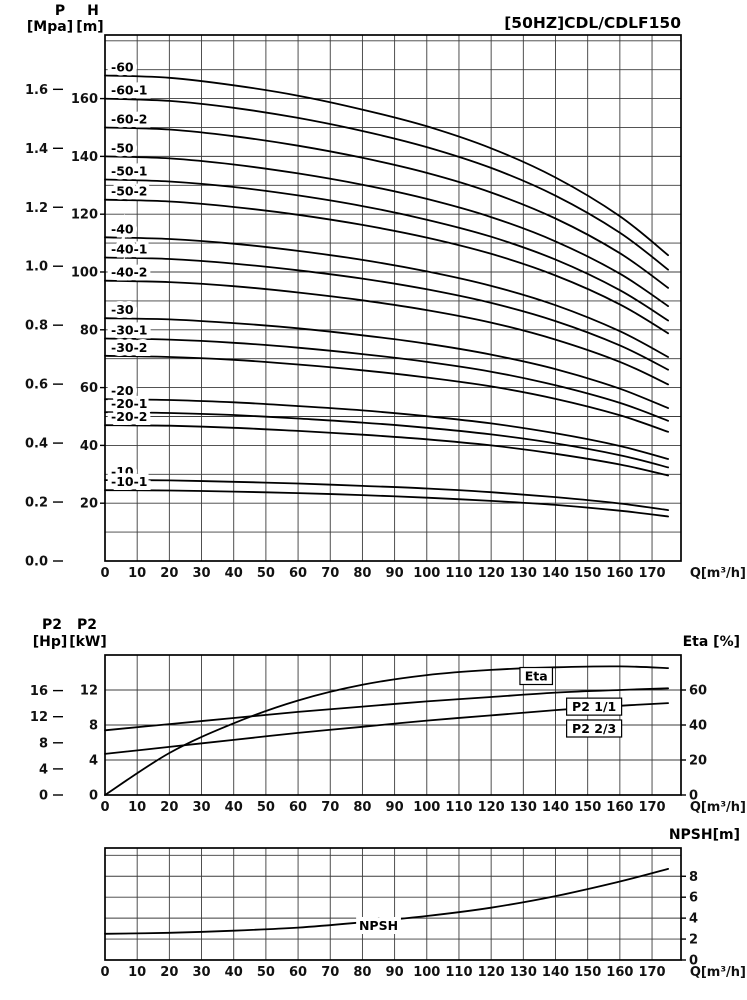 This screenshot has width=747, height=1000. What do you see at coordinates (36, 562) in the screenshot?
I see `p-tick-label: 0.0` at bounding box center [36, 562].